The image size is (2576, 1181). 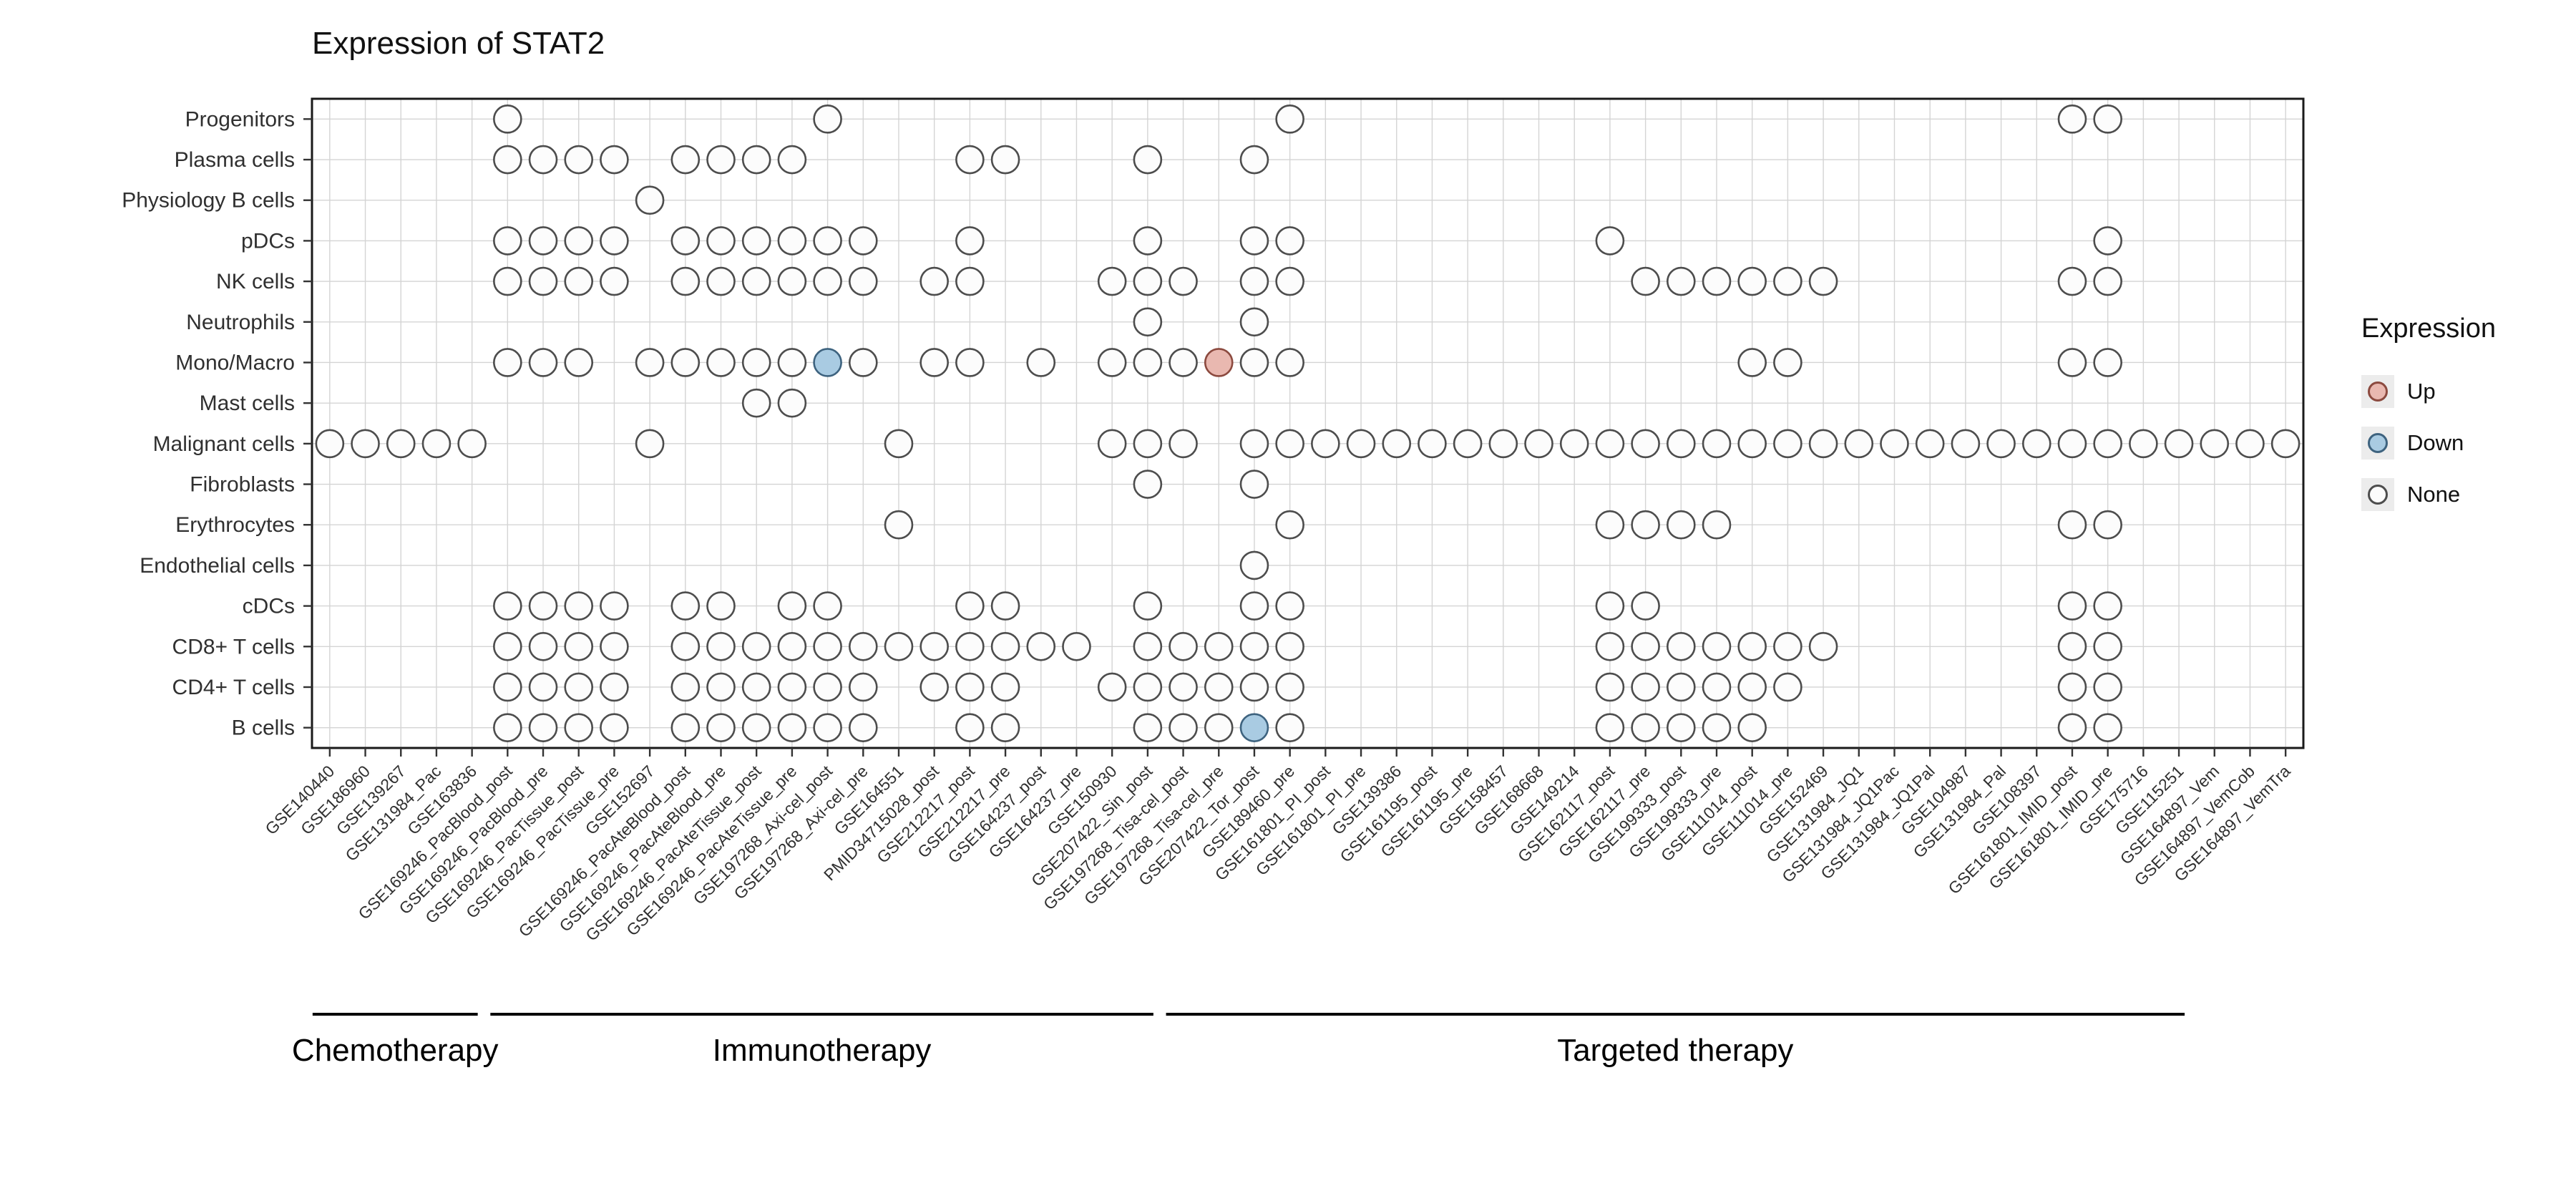 I want to click on y-tick-label: Mast cells, so click(x=247, y=403).